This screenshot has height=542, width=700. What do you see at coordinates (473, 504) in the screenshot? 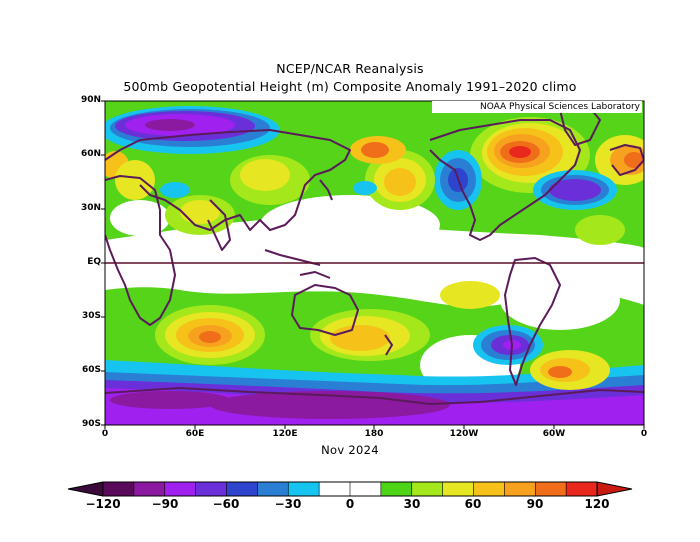
I see `colorbar-tick-label: 60` at bounding box center [473, 504].